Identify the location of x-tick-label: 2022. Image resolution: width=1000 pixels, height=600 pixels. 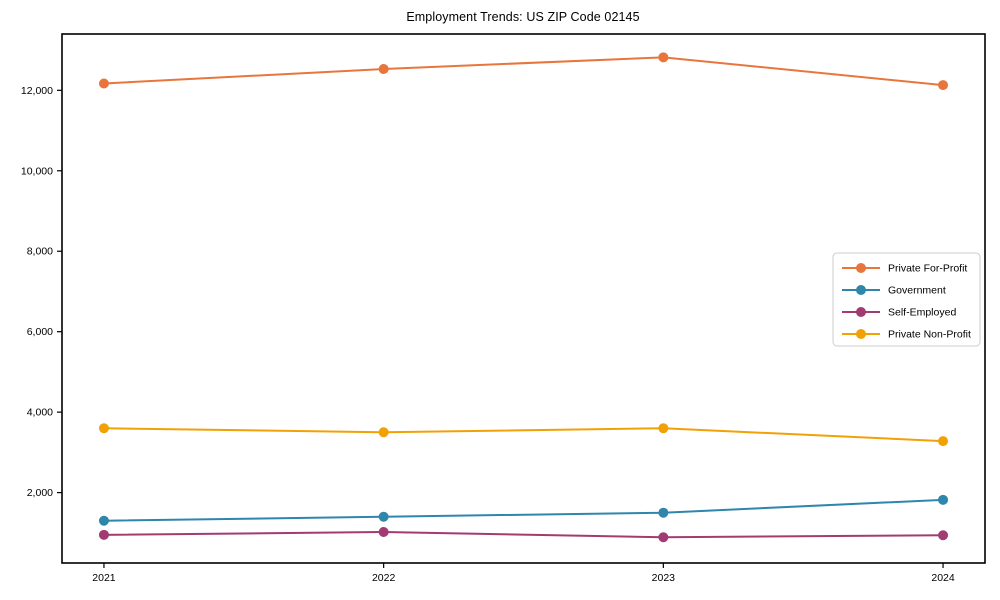
(384, 578).